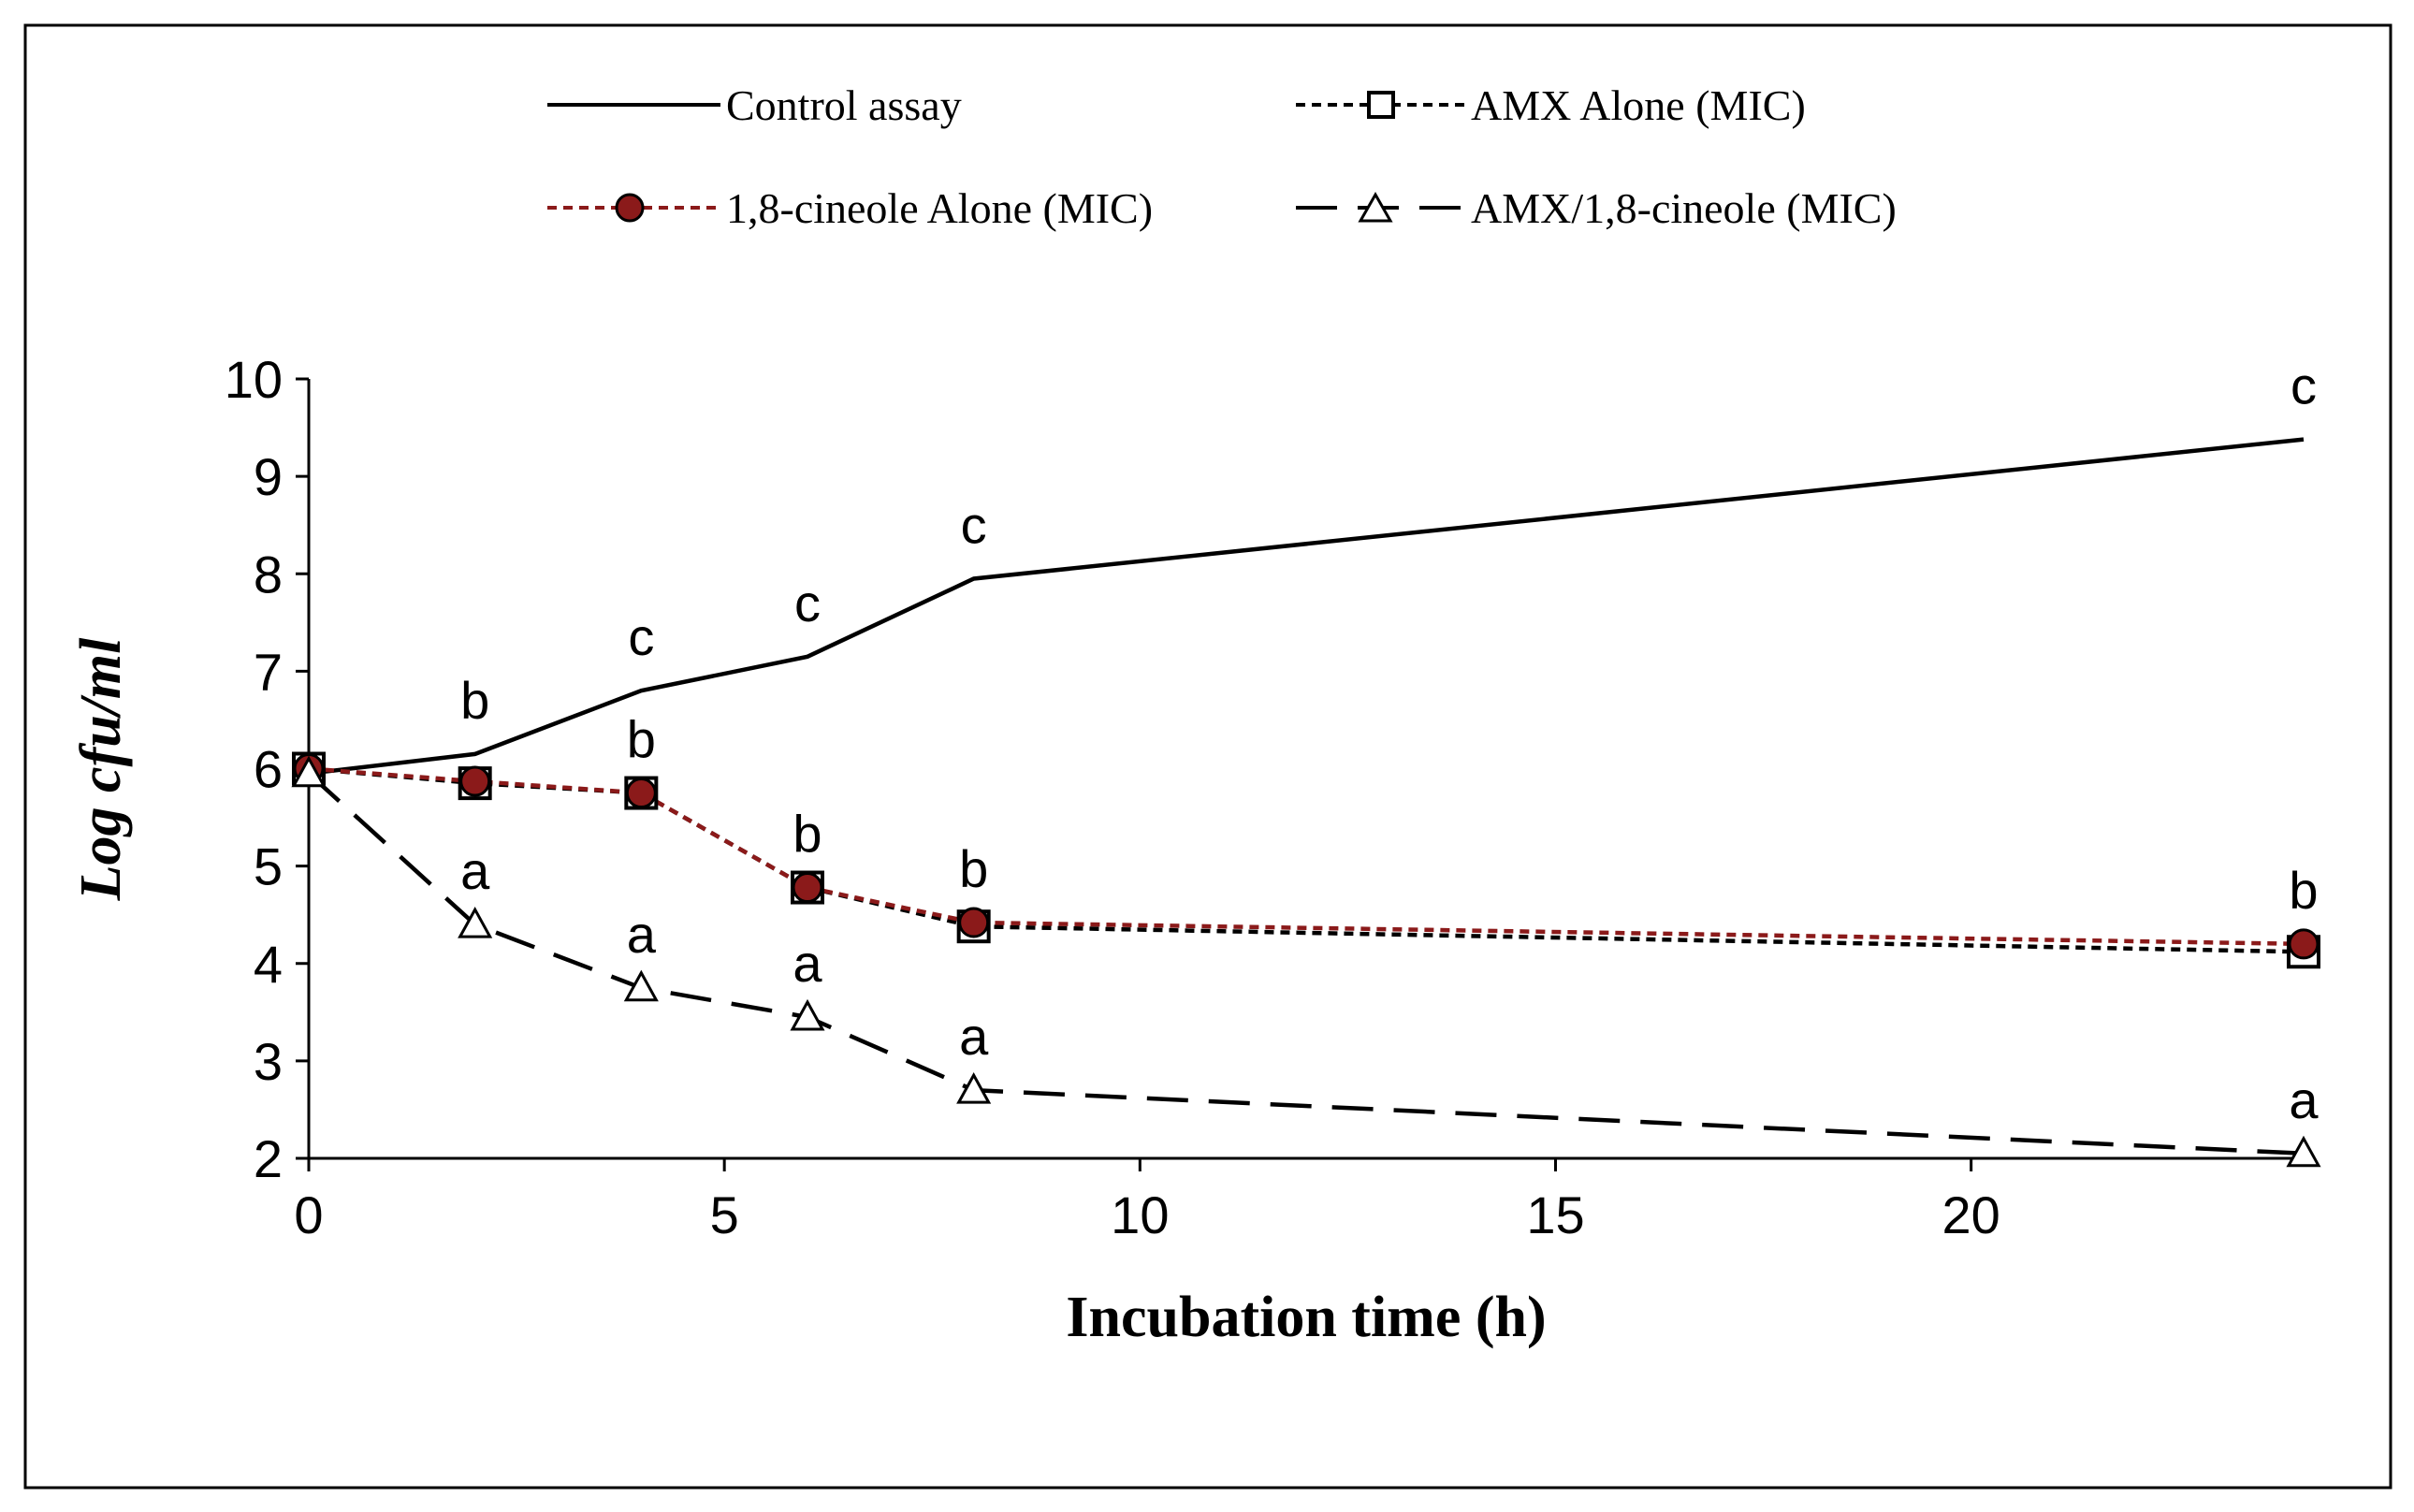 This screenshot has height=1512, width=2414. I want to click on y-axis-title: Log cfu/ml, so click(101, 769).